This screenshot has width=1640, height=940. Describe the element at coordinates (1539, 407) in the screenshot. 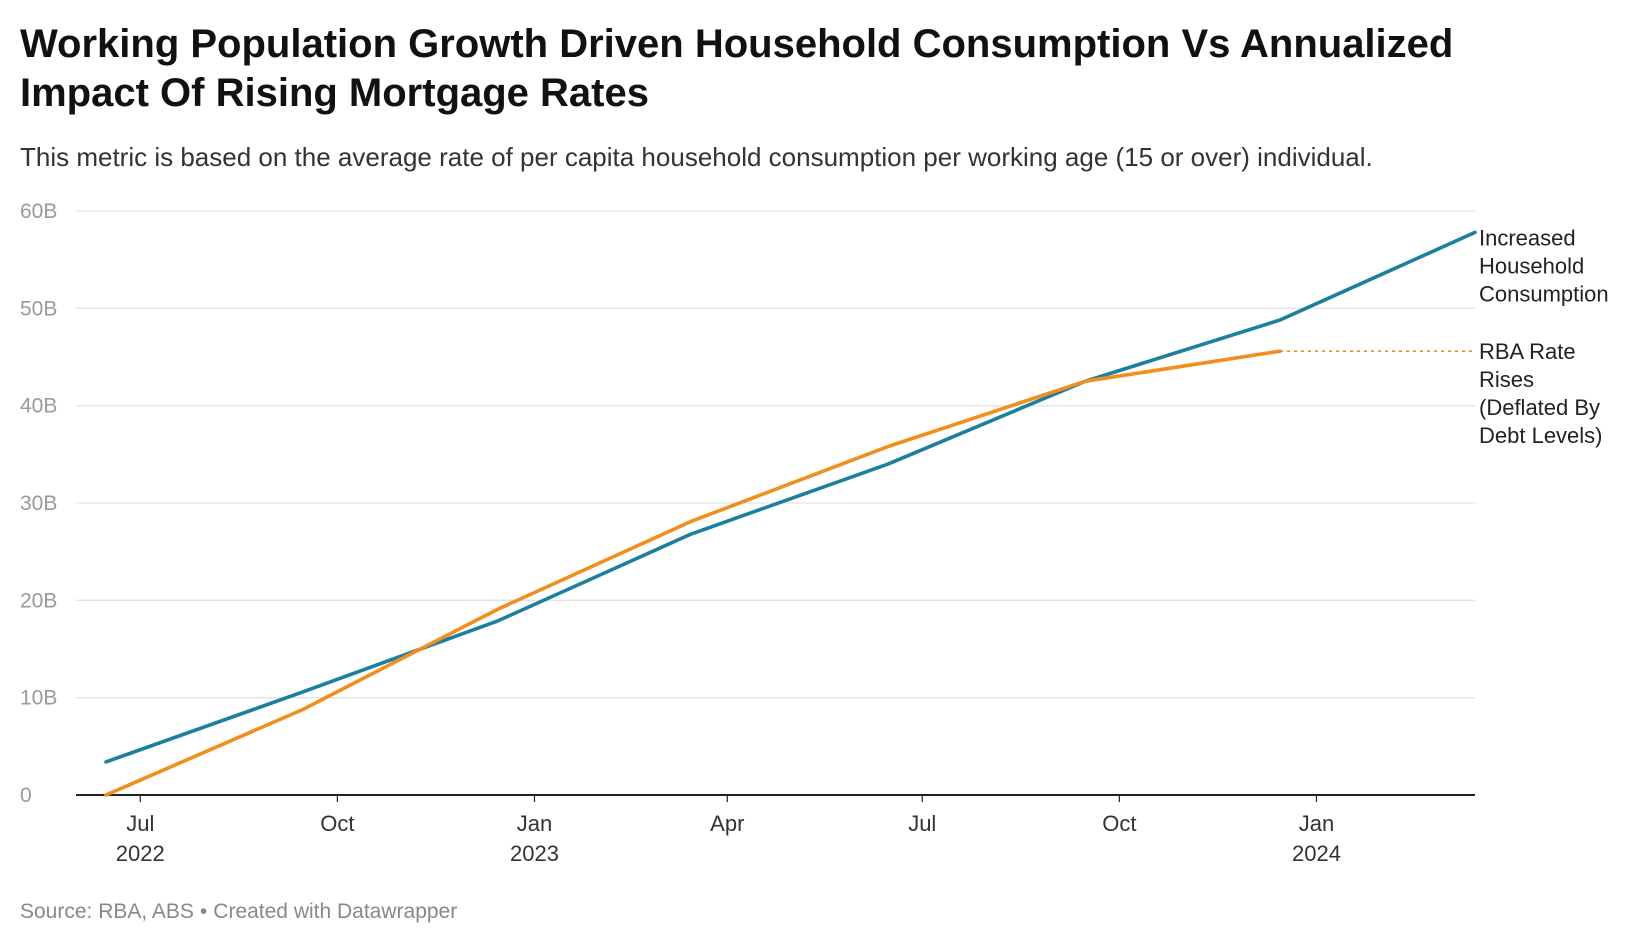

I see `series-label-line: (Deflated By` at that location.